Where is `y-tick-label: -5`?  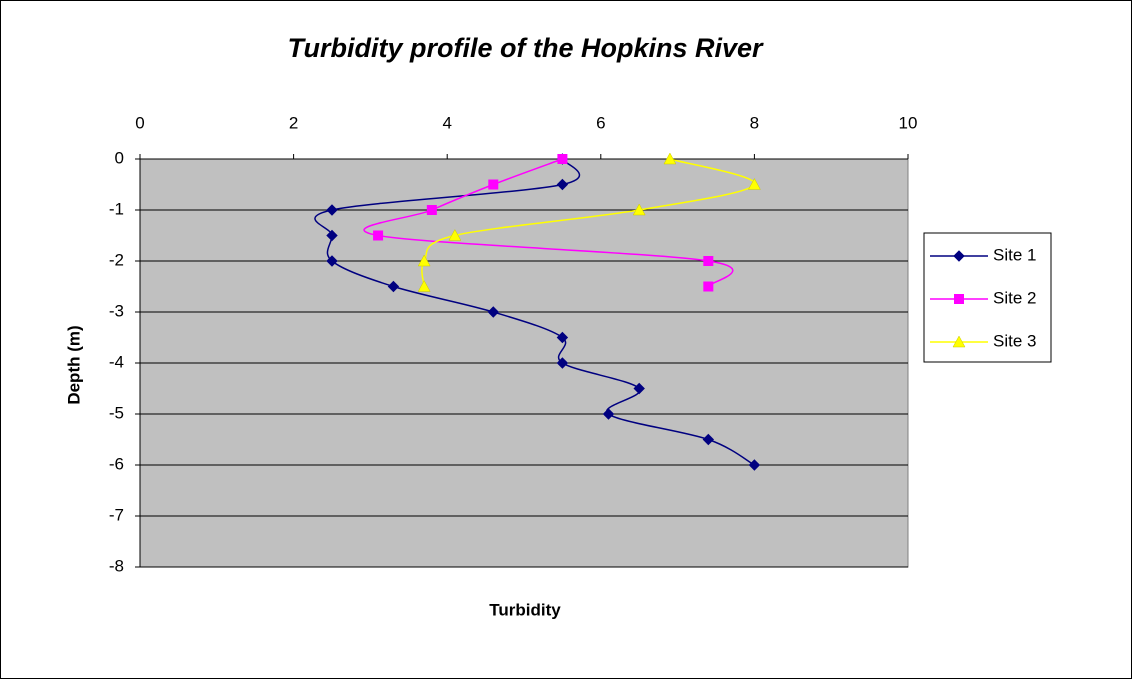
y-tick-label: -5 is located at coordinates (116, 412).